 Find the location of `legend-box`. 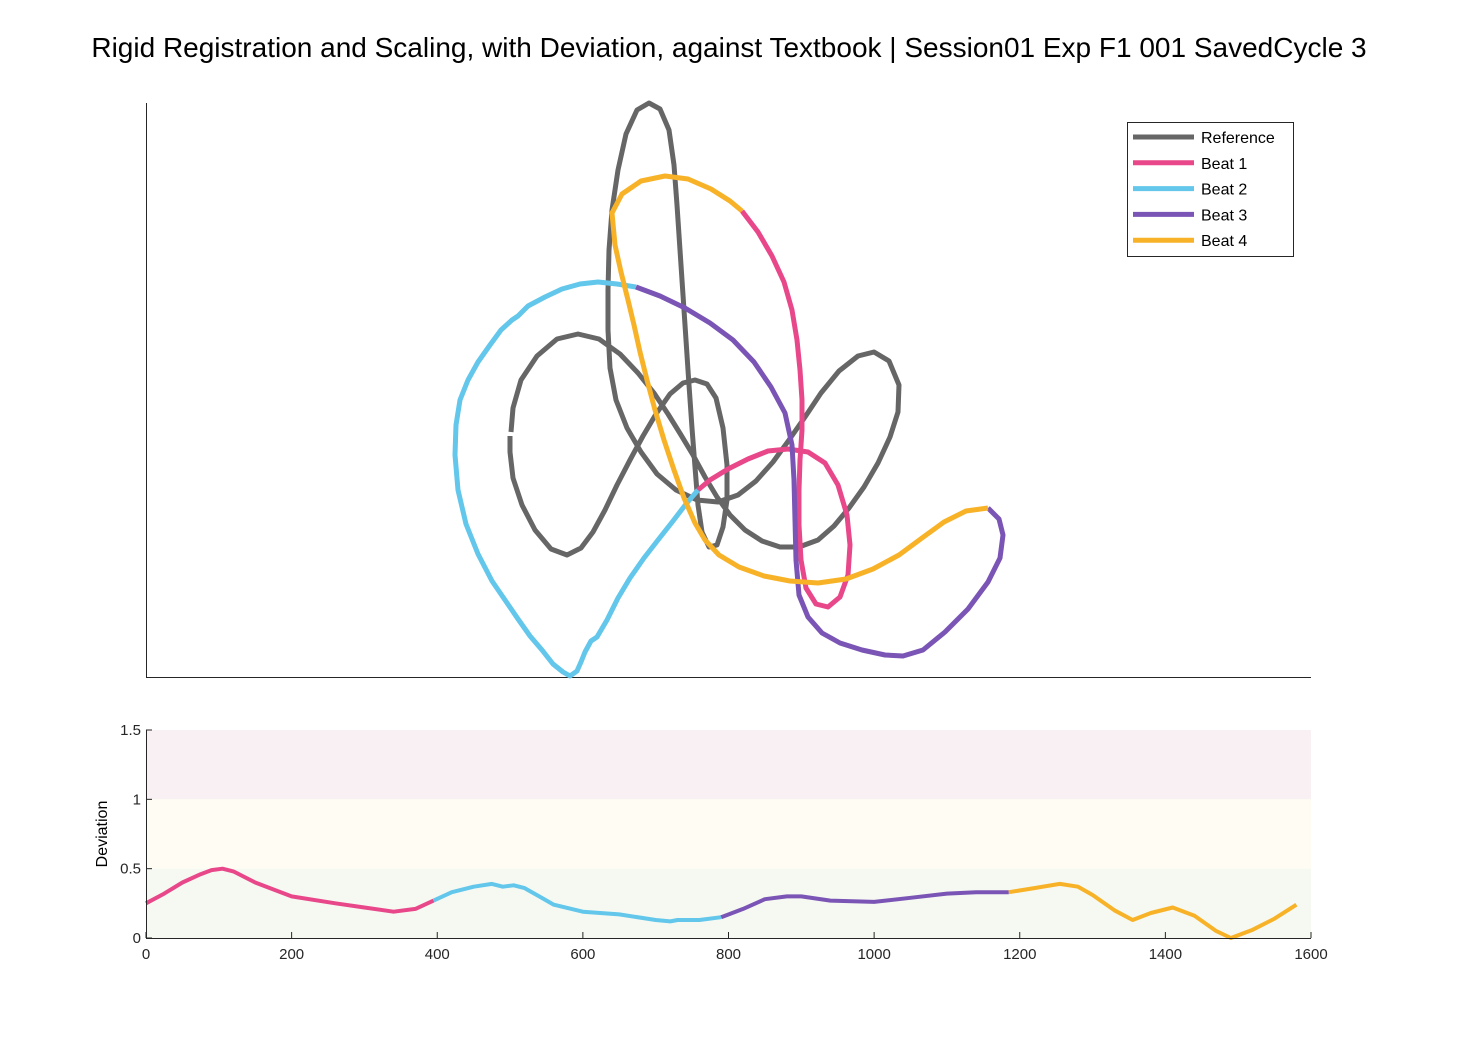

legend-box is located at coordinates (1210, 189).